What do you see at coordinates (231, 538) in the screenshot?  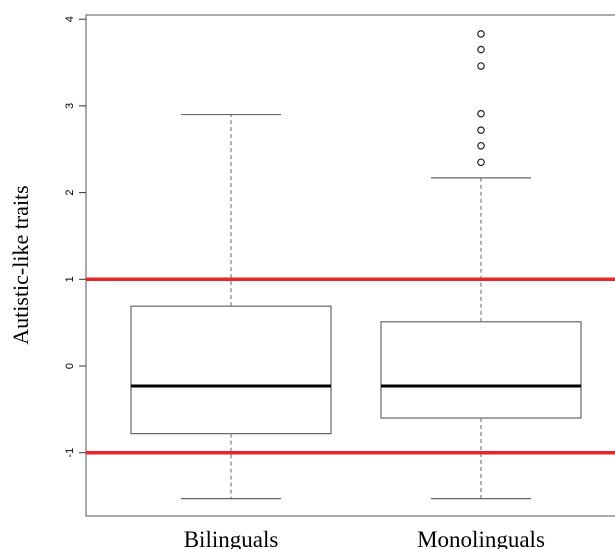 I see `category-label: Bilinguals` at bounding box center [231, 538].